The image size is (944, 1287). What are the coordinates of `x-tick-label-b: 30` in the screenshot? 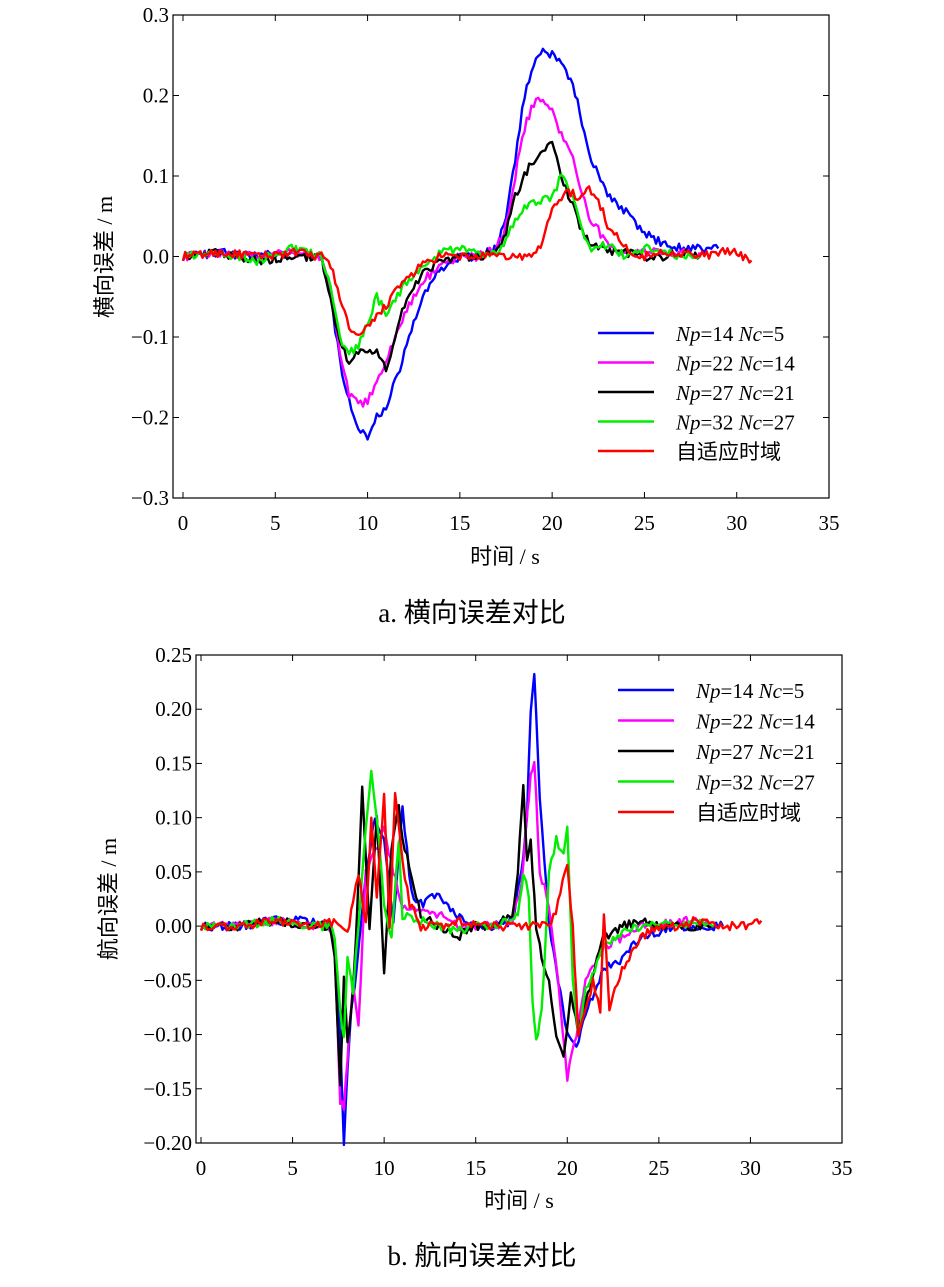 It's located at (750, 1168).